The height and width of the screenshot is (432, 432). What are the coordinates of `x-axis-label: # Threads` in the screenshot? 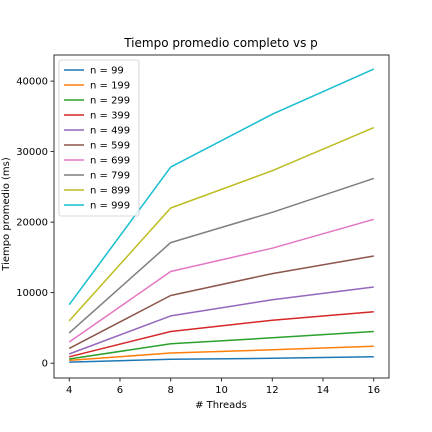 It's located at (221, 405).